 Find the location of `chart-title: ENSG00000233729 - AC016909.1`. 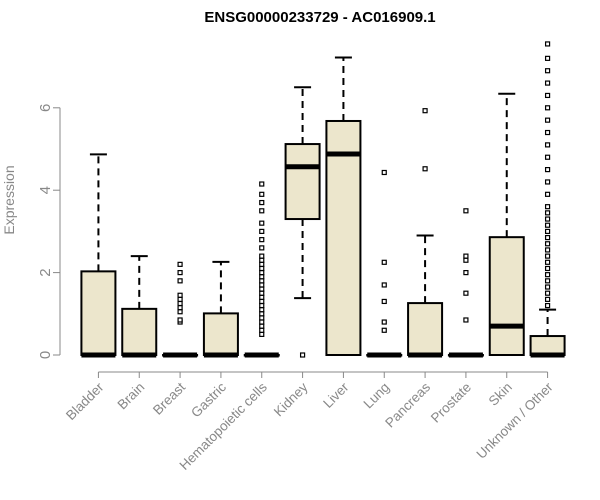

chart-title: ENSG00000233729 - AC016909.1 is located at coordinates (319, 17).